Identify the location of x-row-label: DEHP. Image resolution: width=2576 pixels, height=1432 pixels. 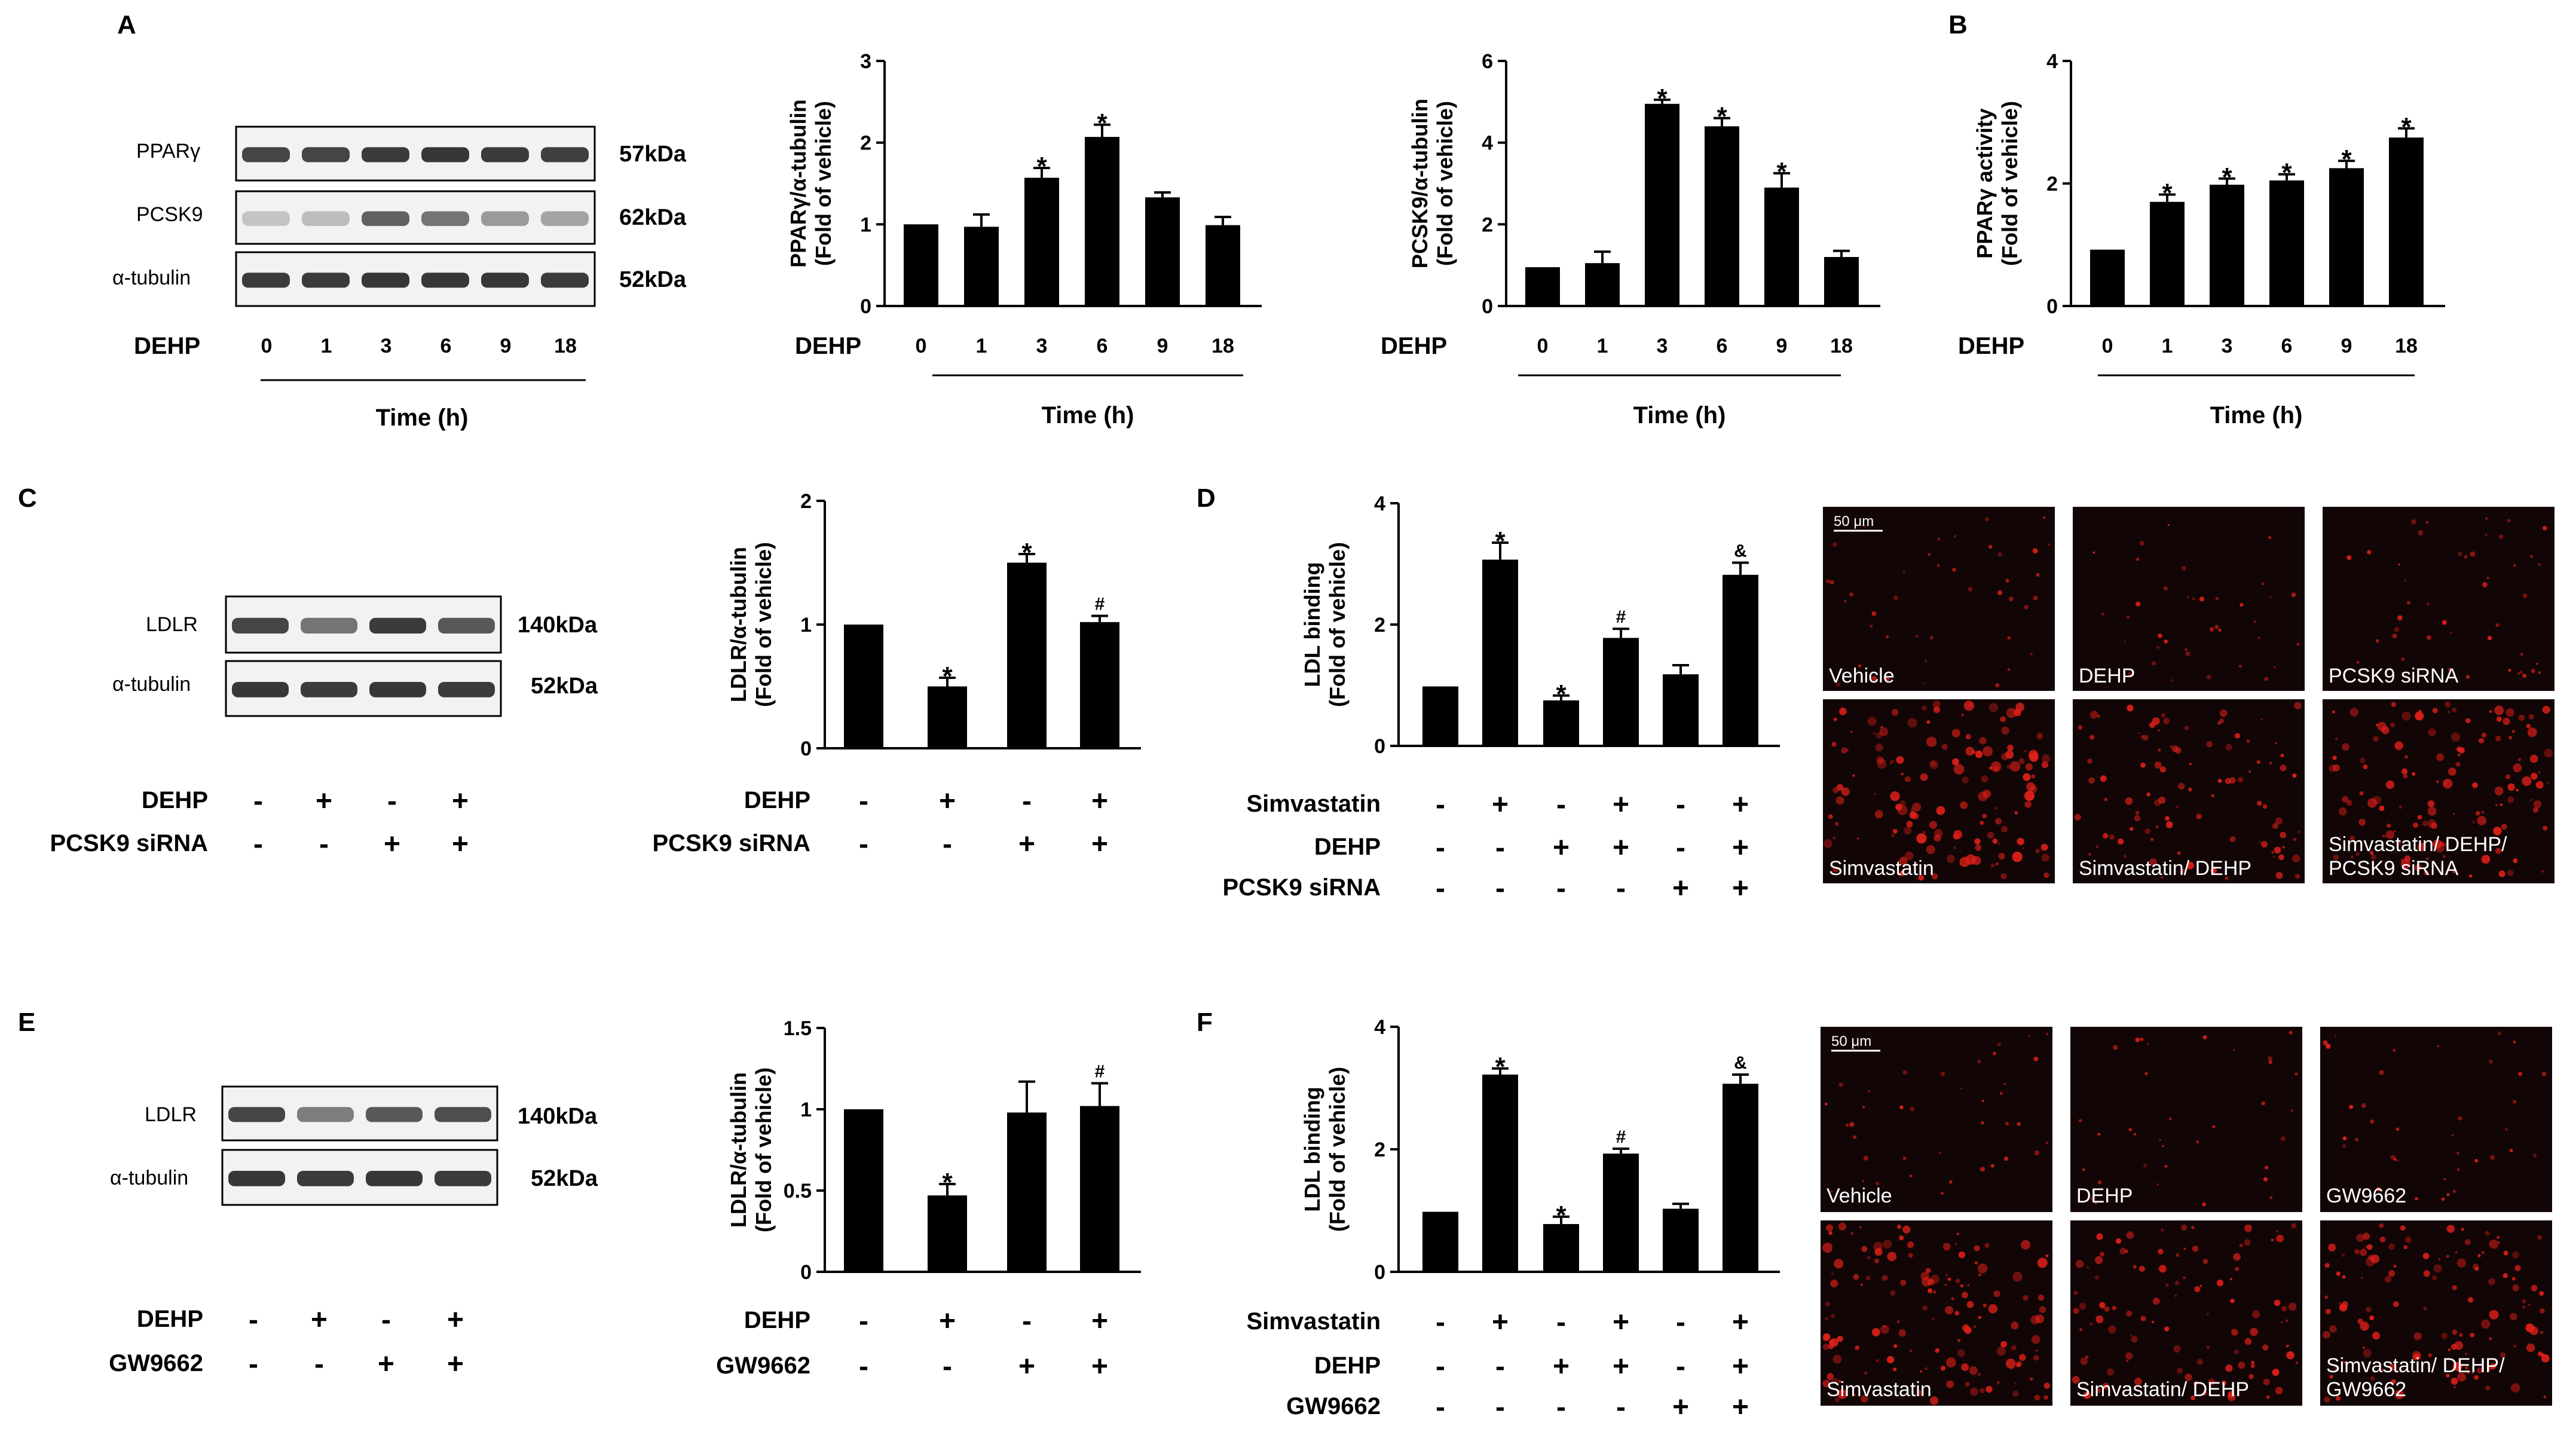
(828, 346).